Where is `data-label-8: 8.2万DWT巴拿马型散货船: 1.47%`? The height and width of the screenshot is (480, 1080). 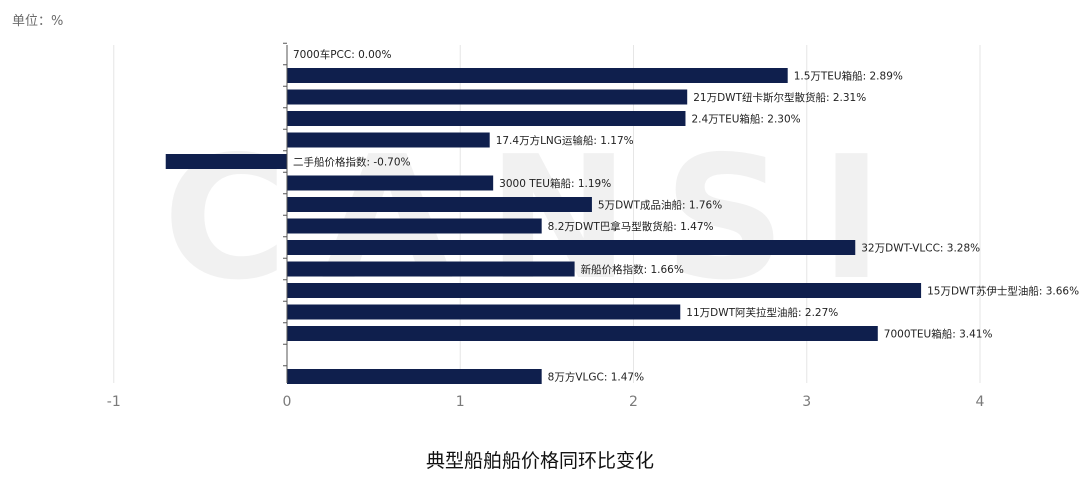 data-label-8: 8.2万DWT巴拿马型散货船: 1.47% is located at coordinates (631, 226).